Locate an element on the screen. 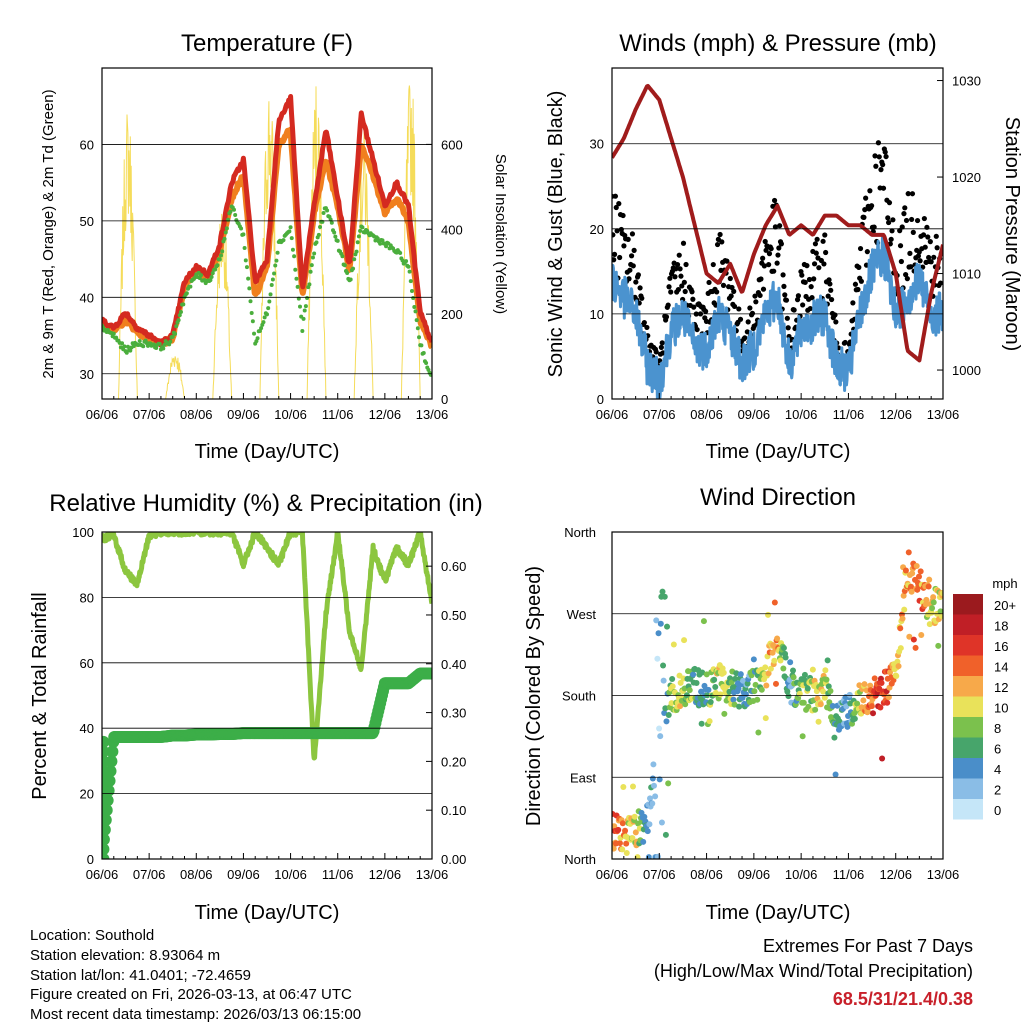 This screenshot has width=1024, height=1024. y-tick-label: North is located at coordinates (580, 859).